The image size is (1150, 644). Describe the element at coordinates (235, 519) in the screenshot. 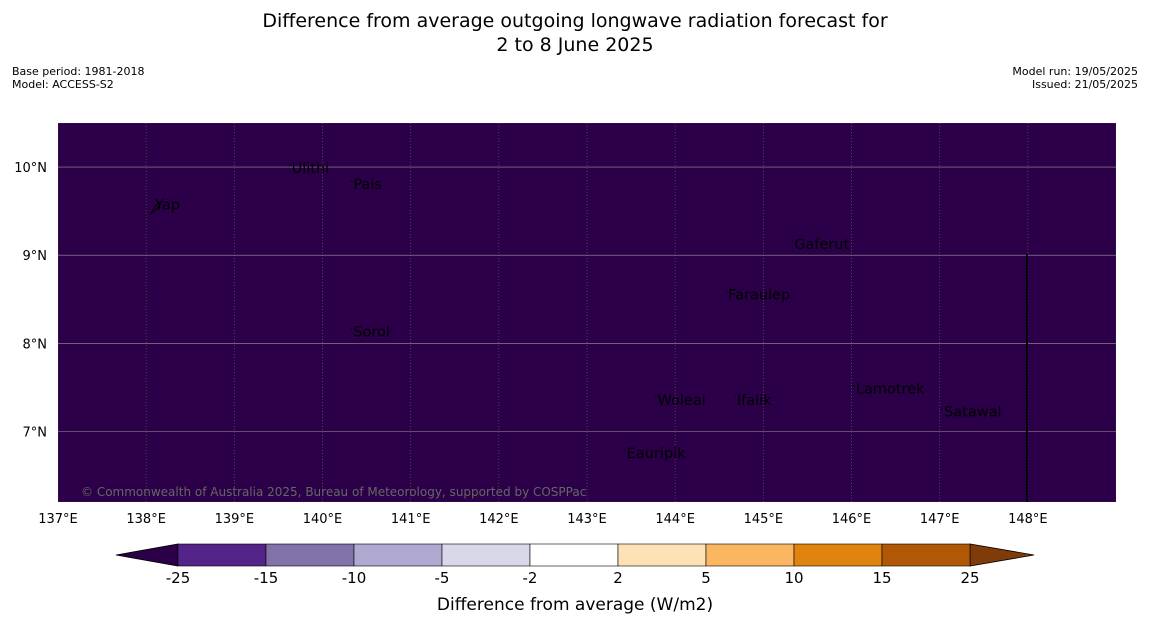

I see `longitude-tick-label: 139°E` at that location.